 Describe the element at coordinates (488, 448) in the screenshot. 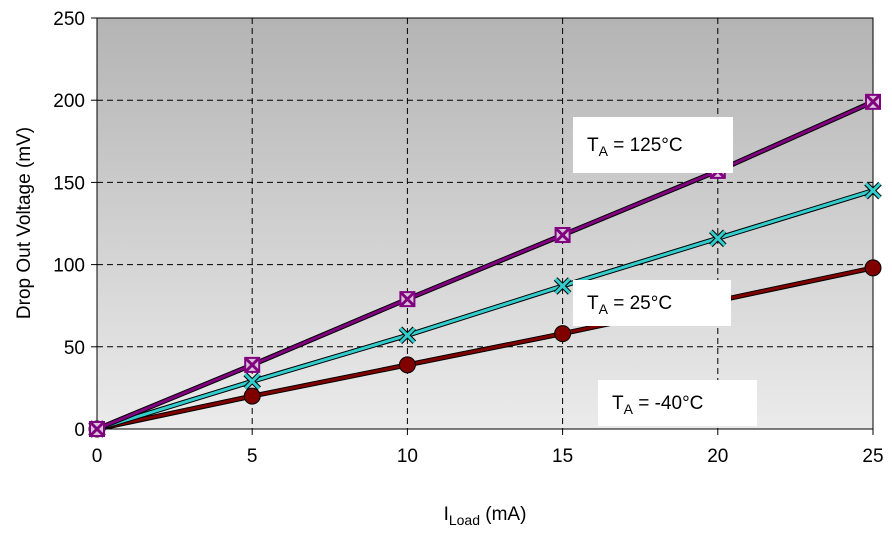

I see `x-axis: 0 5 10 15 20 25` at that location.